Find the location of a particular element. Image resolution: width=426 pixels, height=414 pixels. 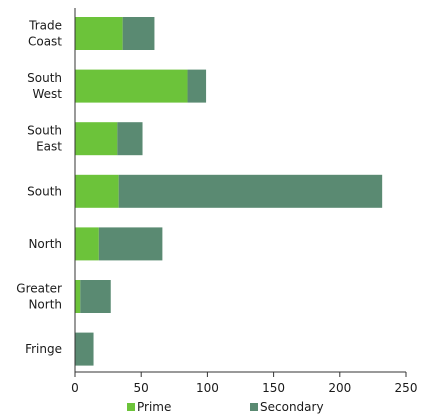

category-label: Greater is located at coordinates (39, 289).